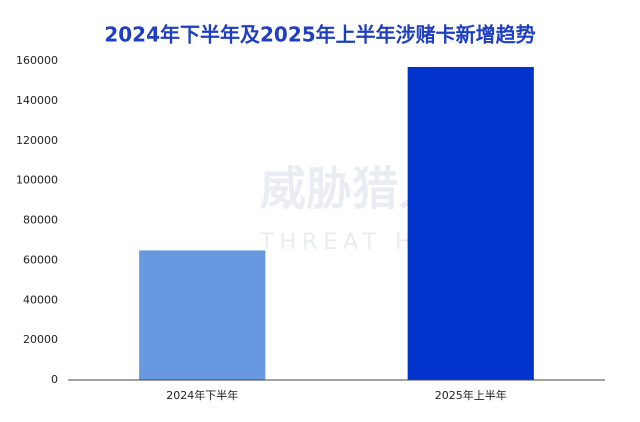 Image resolution: width=640 pixels, height=422 pixels. Describe the element at coordinates (40, 220) in the screenshot. I see `y-tick-label: 80000` at that location.